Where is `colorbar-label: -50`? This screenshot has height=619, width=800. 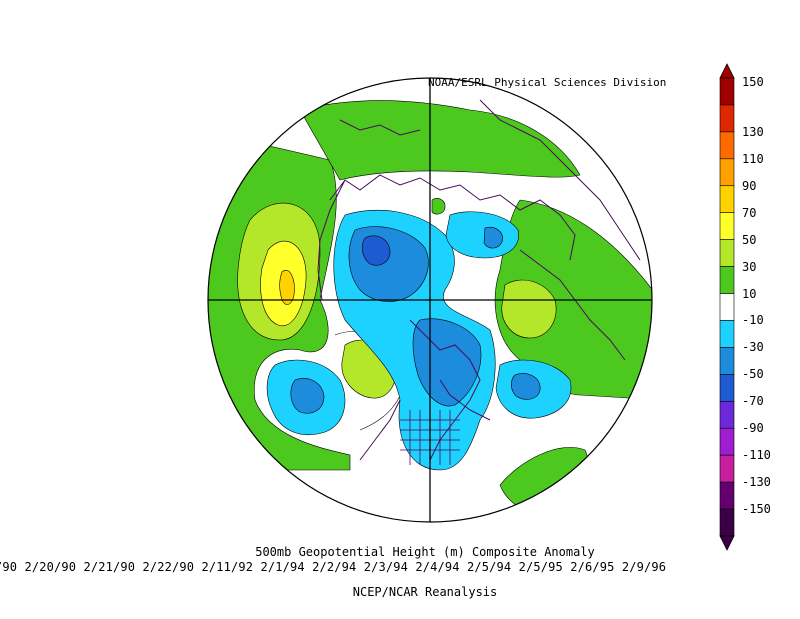
colorbar-label: -50 is located at coordinates (753, 374).